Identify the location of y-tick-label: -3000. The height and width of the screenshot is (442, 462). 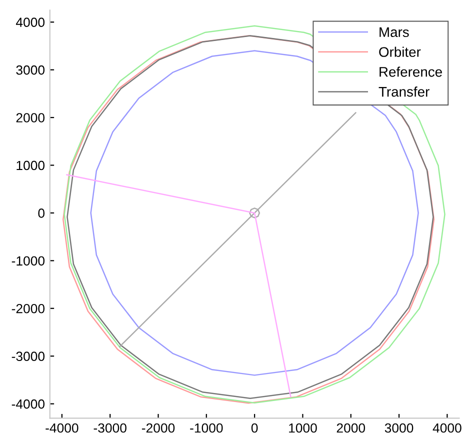
(28, 357).